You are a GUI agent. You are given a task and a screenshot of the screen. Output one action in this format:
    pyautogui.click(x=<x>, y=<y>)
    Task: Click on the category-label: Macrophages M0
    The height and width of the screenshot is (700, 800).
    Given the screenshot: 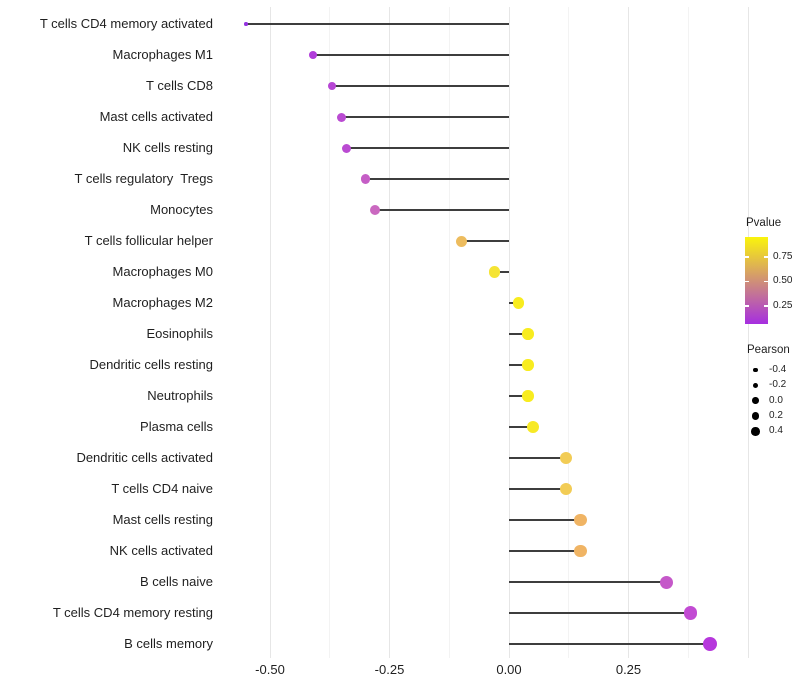 What is the action you would take?
    pyautogui.click(x=162, y=271)
    